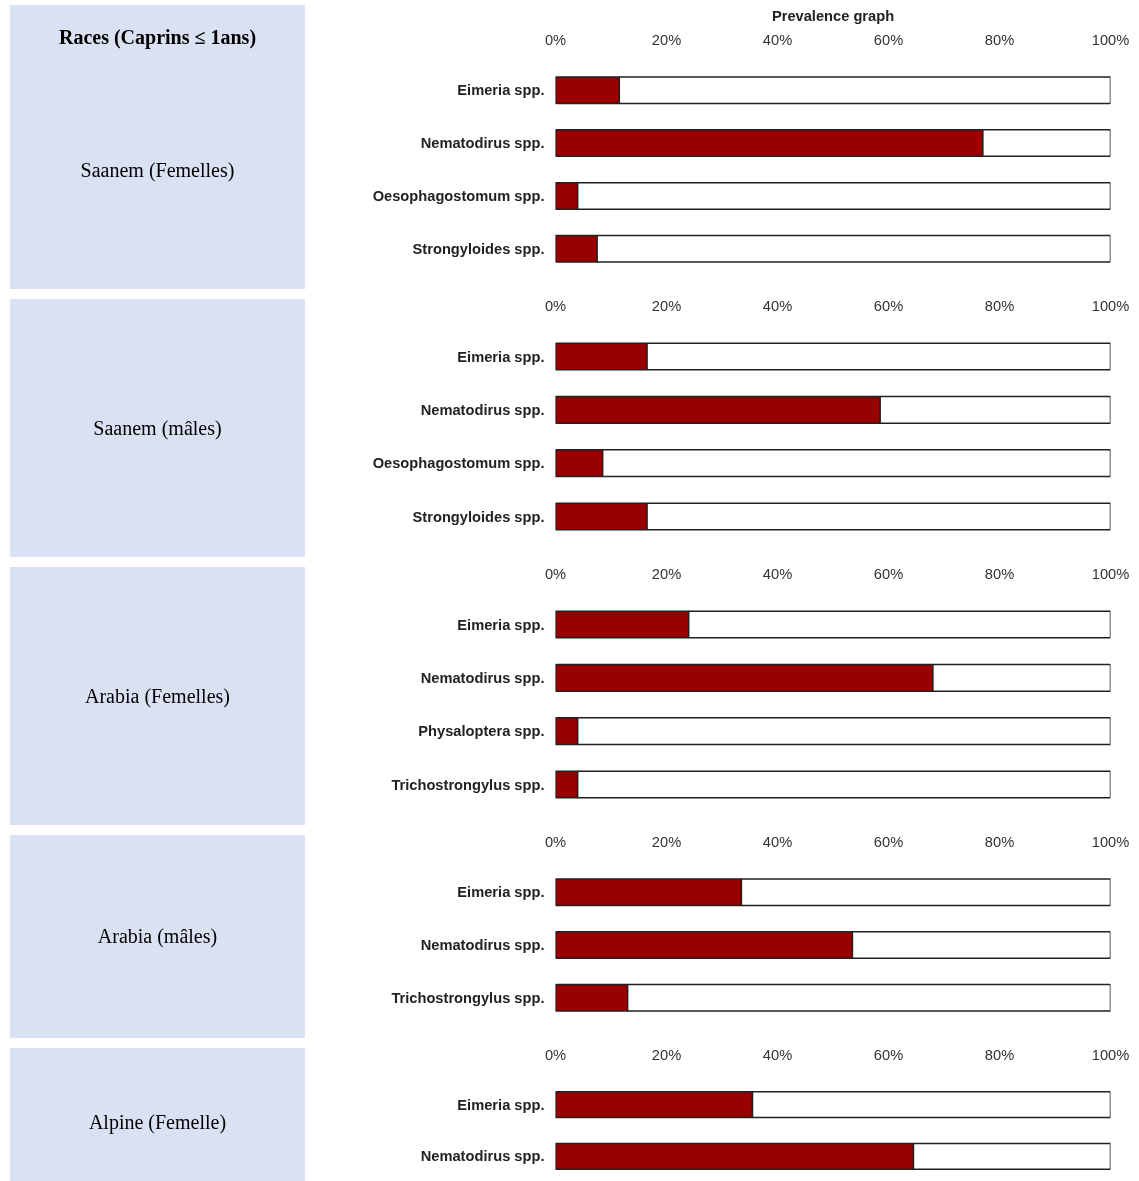 The width and height of the screenshot is (1139, 1181). I want to click on y-axis-title: Saanem (Femelles), so click(157, 171).